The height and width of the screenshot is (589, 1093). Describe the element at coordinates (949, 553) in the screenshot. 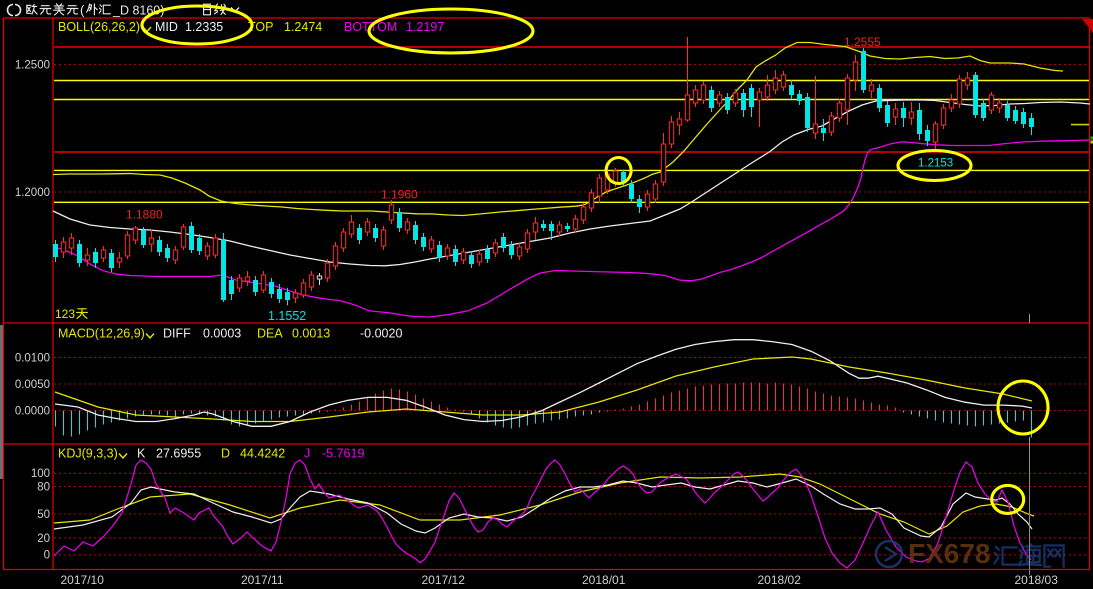

I see `svg-text: FX678` at that location.